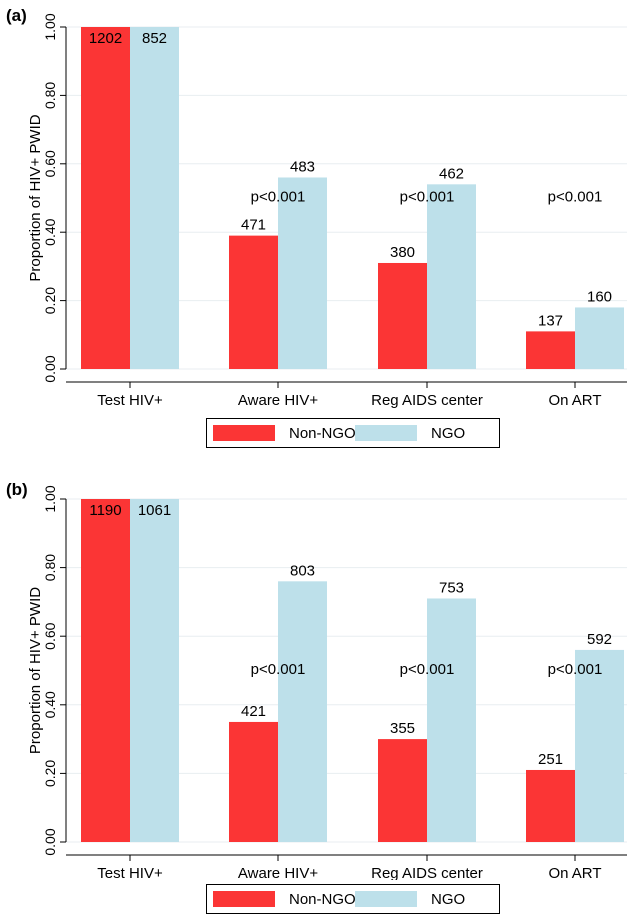  I want to click on bar-count-label: 421, so click(253, 711).